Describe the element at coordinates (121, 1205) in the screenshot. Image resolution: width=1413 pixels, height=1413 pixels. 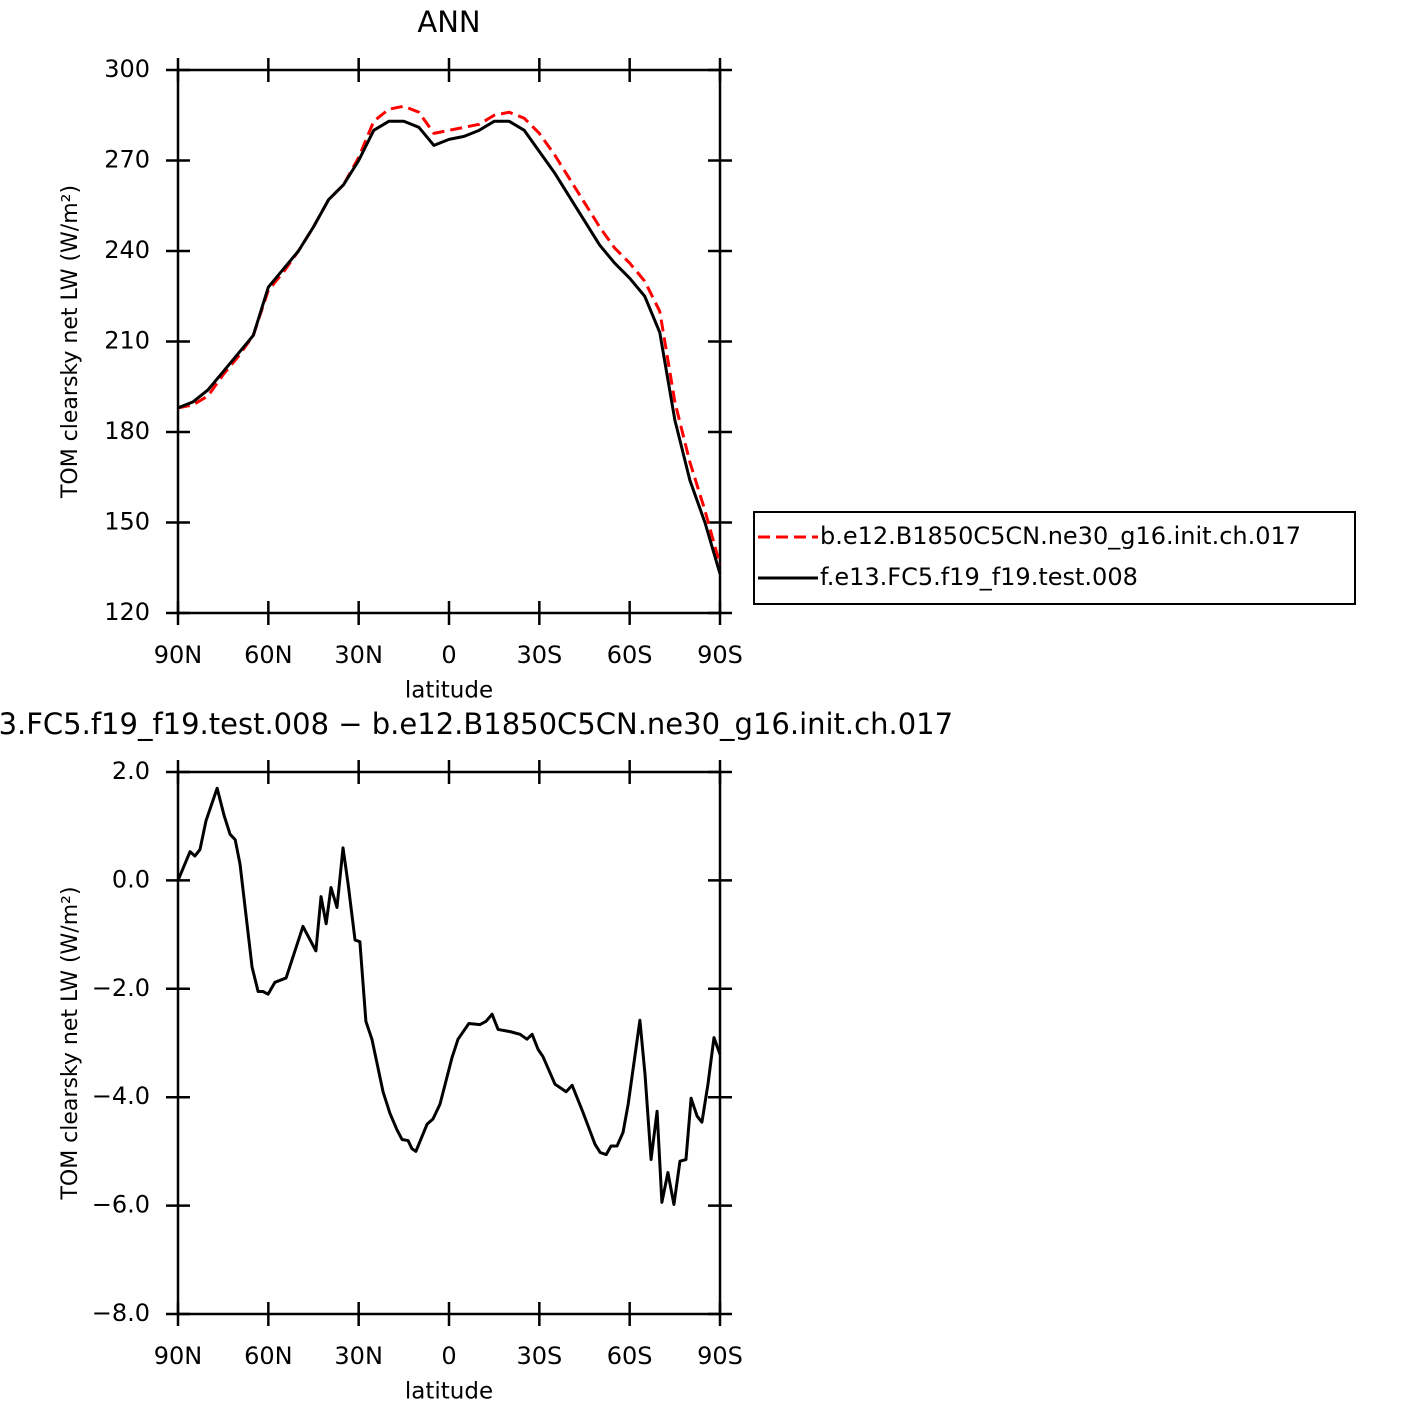
I see `y-tick-label: −6.0` at that location.